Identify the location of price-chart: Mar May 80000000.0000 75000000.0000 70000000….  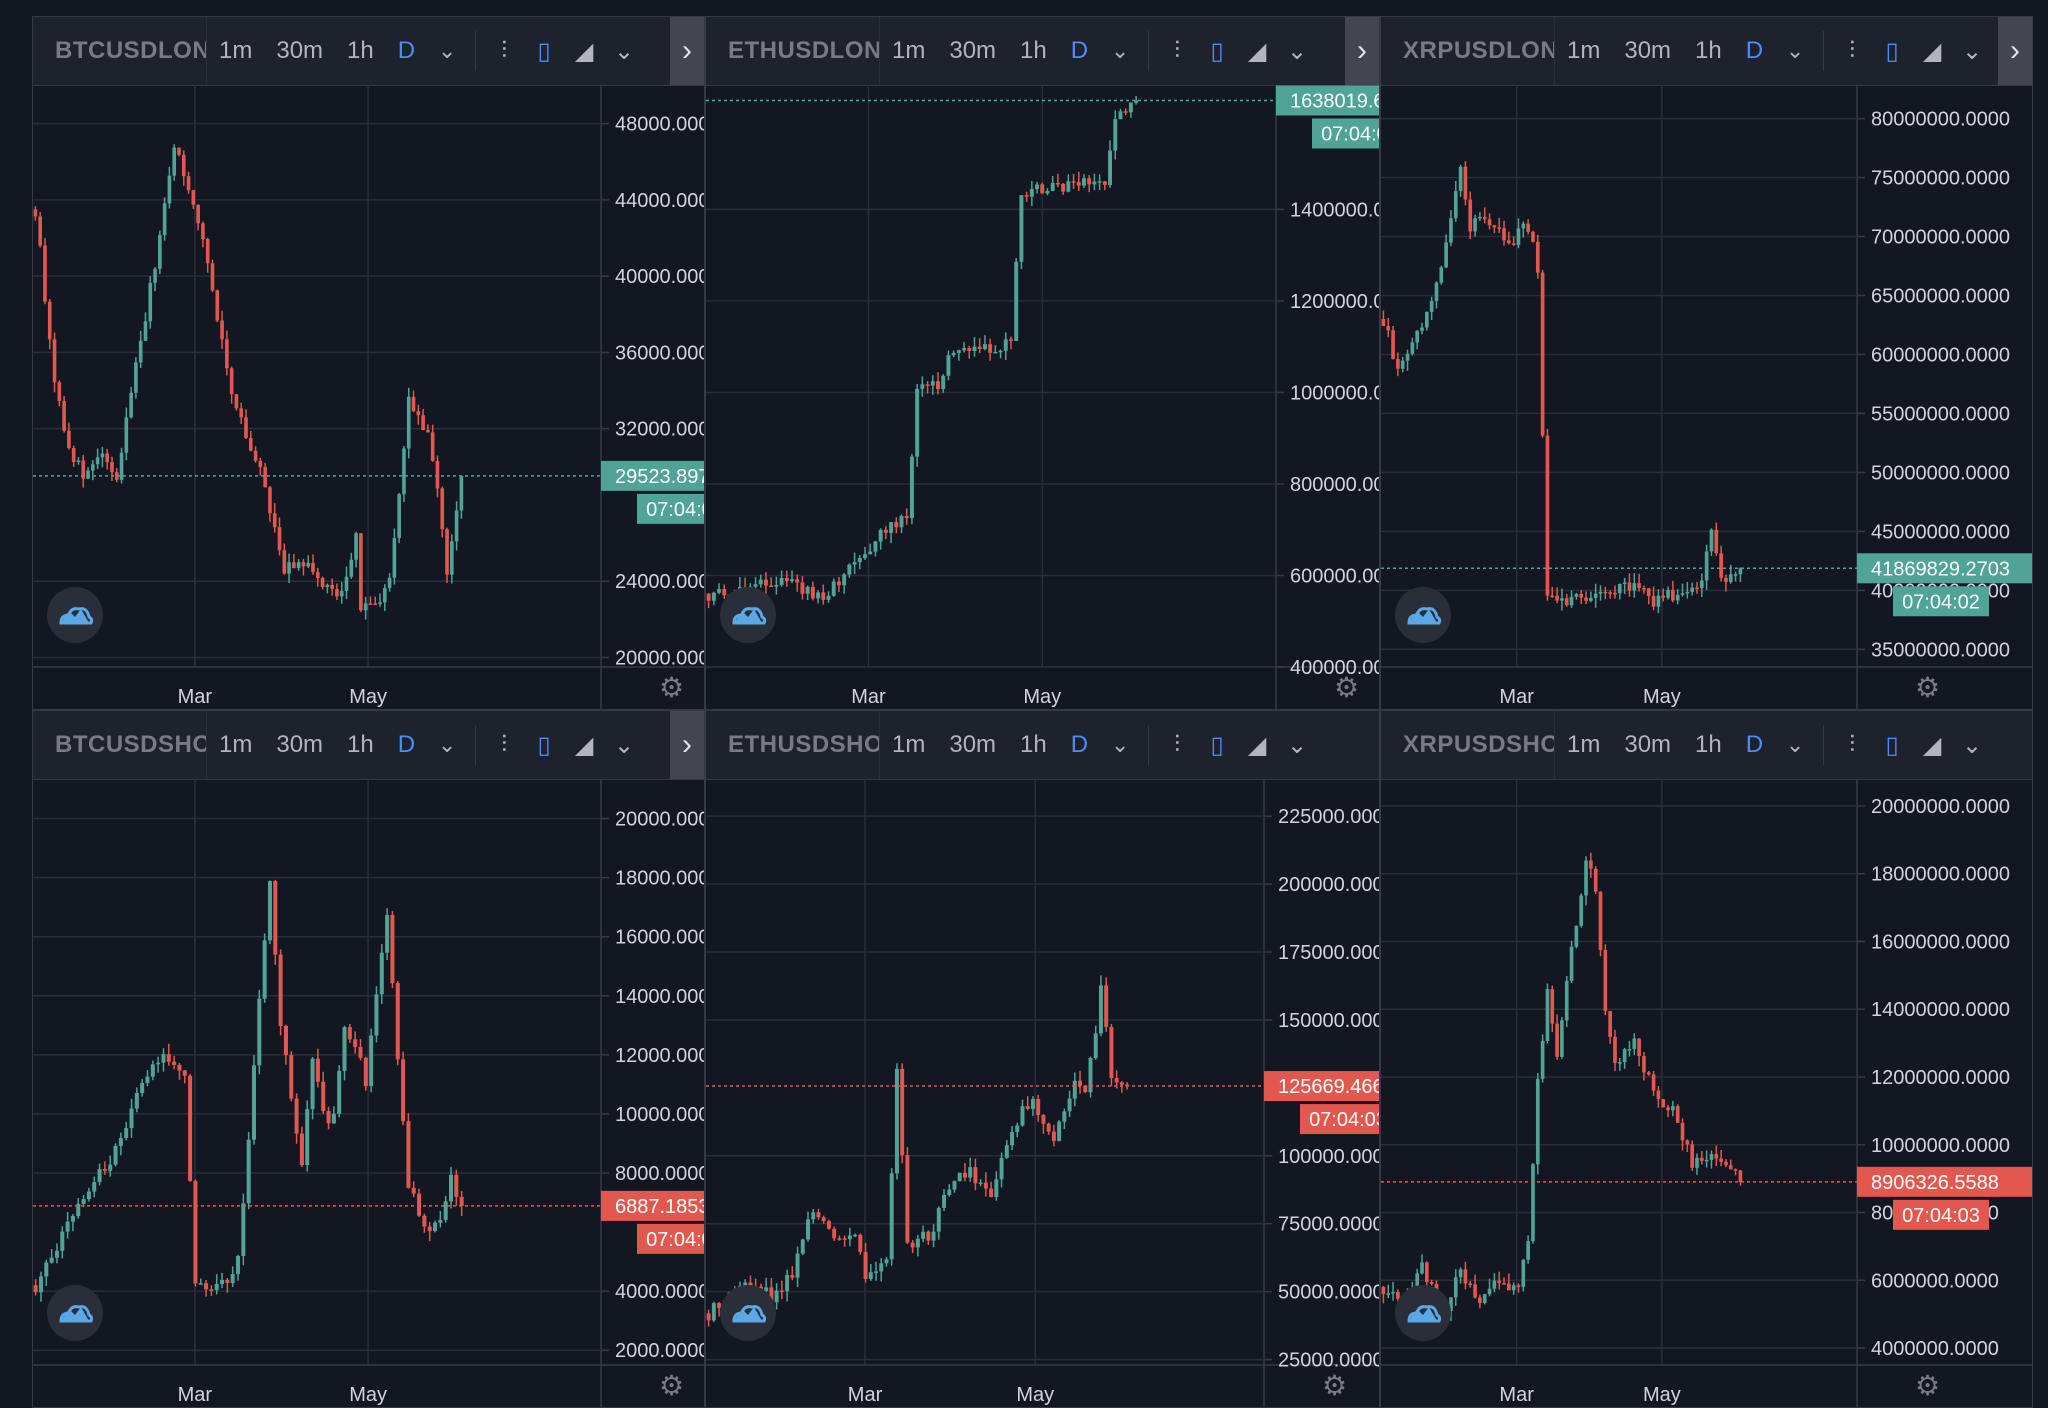
(1707, 397).